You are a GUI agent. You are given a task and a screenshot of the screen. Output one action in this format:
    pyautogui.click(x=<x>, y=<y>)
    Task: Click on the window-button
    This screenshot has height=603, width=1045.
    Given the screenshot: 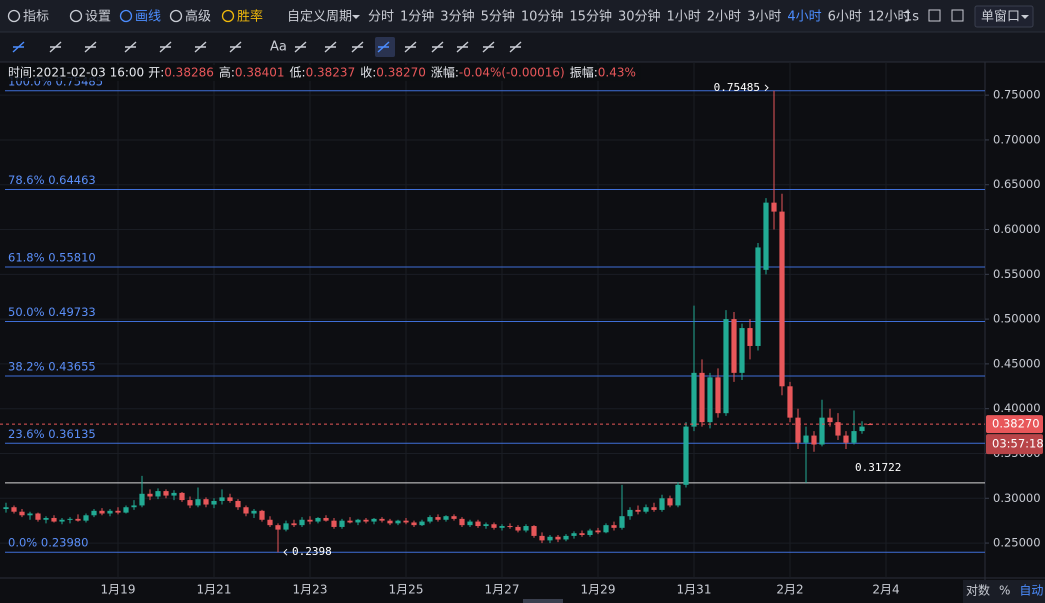 What is the action you would take?
    pyautogui.click(x=1004, y=16)
    